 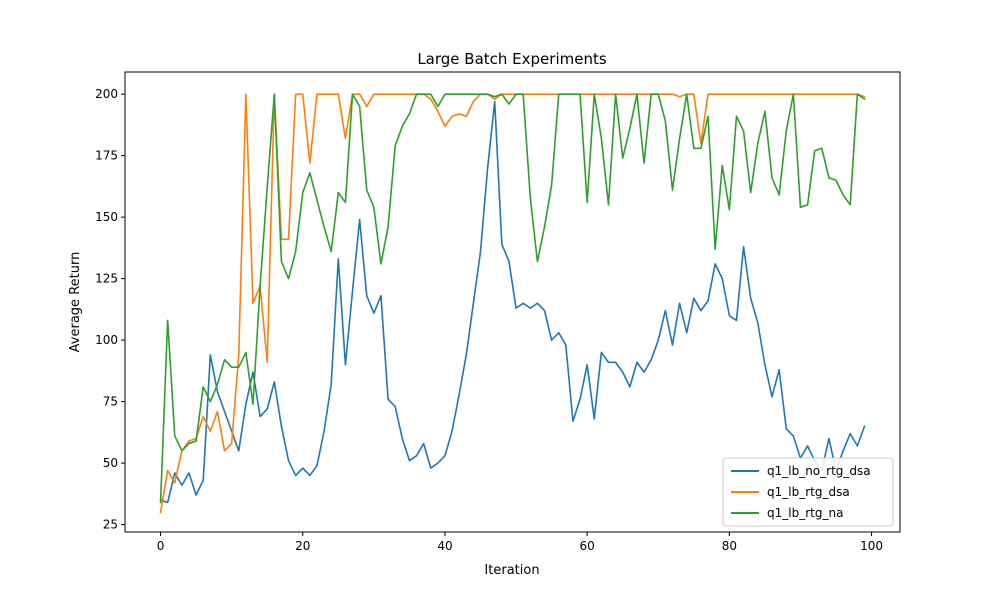 I want to click on legend-label: q1_lb_rtg_na, so click(x=805, y=513).